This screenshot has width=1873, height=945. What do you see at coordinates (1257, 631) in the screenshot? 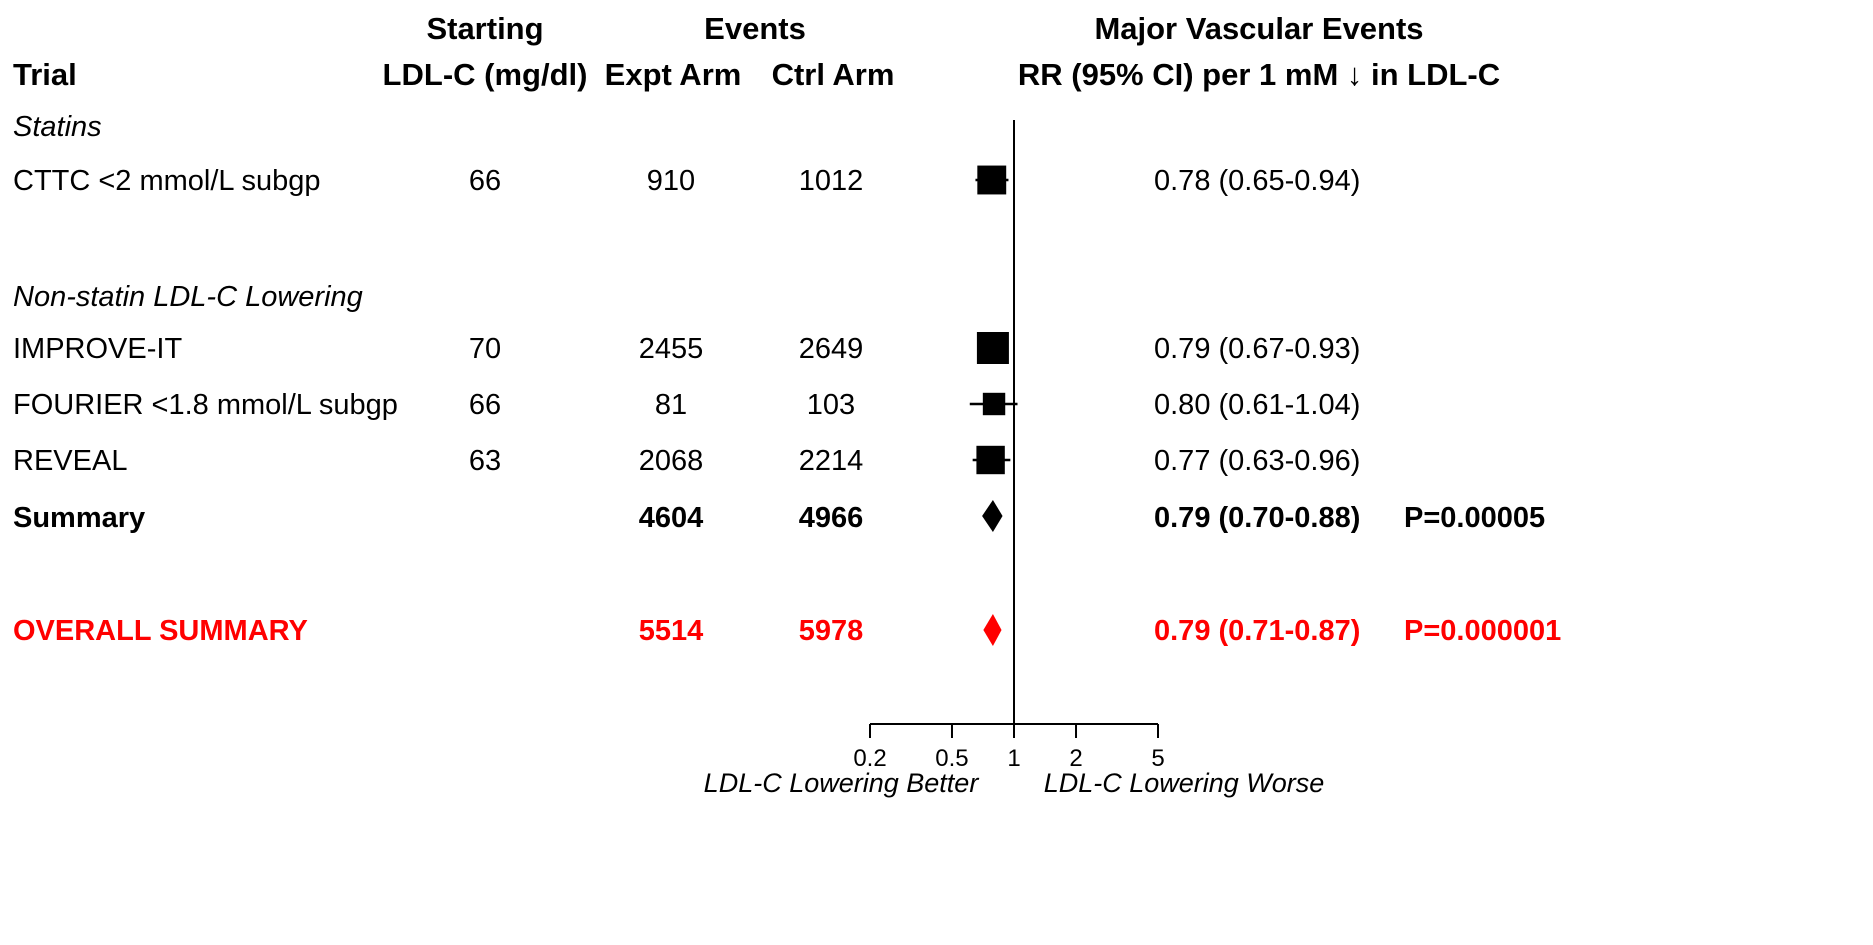
I see `row-ci-text: 0.79 (0.71-0.87)` at bounding box center [1257, 631].